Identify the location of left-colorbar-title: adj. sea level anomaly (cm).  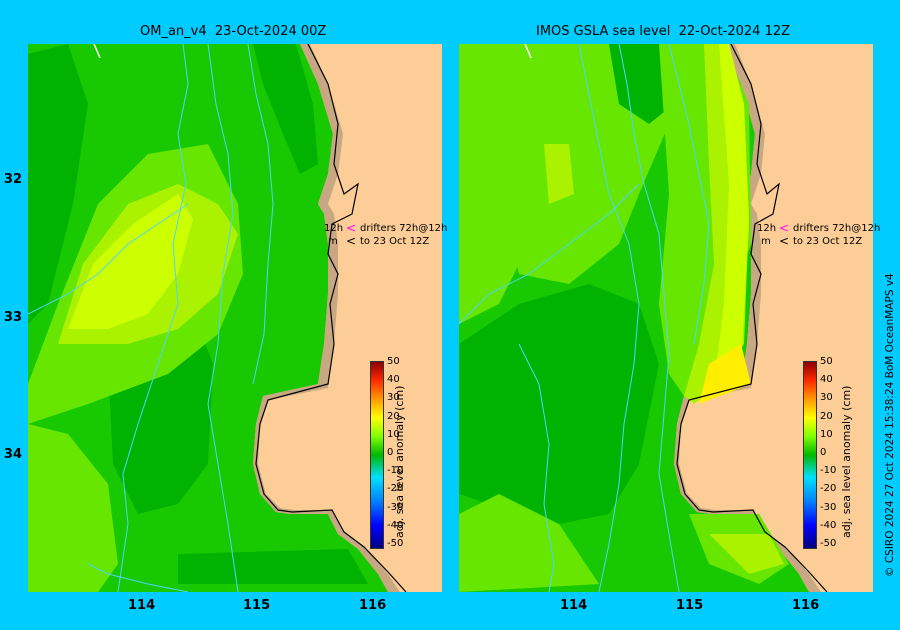
(399, 461).